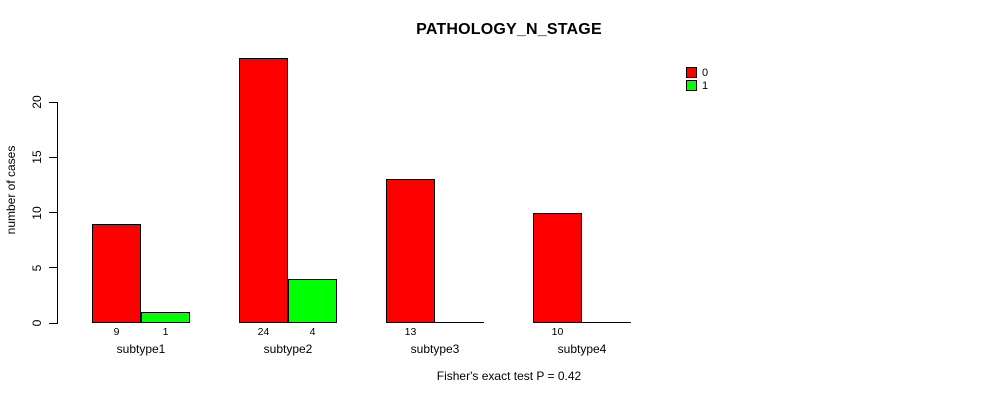  What do you see at coordinates (435, 349) in the screenshot?
I see `x-category-label: subtype3` at bounding box center [435, 349].